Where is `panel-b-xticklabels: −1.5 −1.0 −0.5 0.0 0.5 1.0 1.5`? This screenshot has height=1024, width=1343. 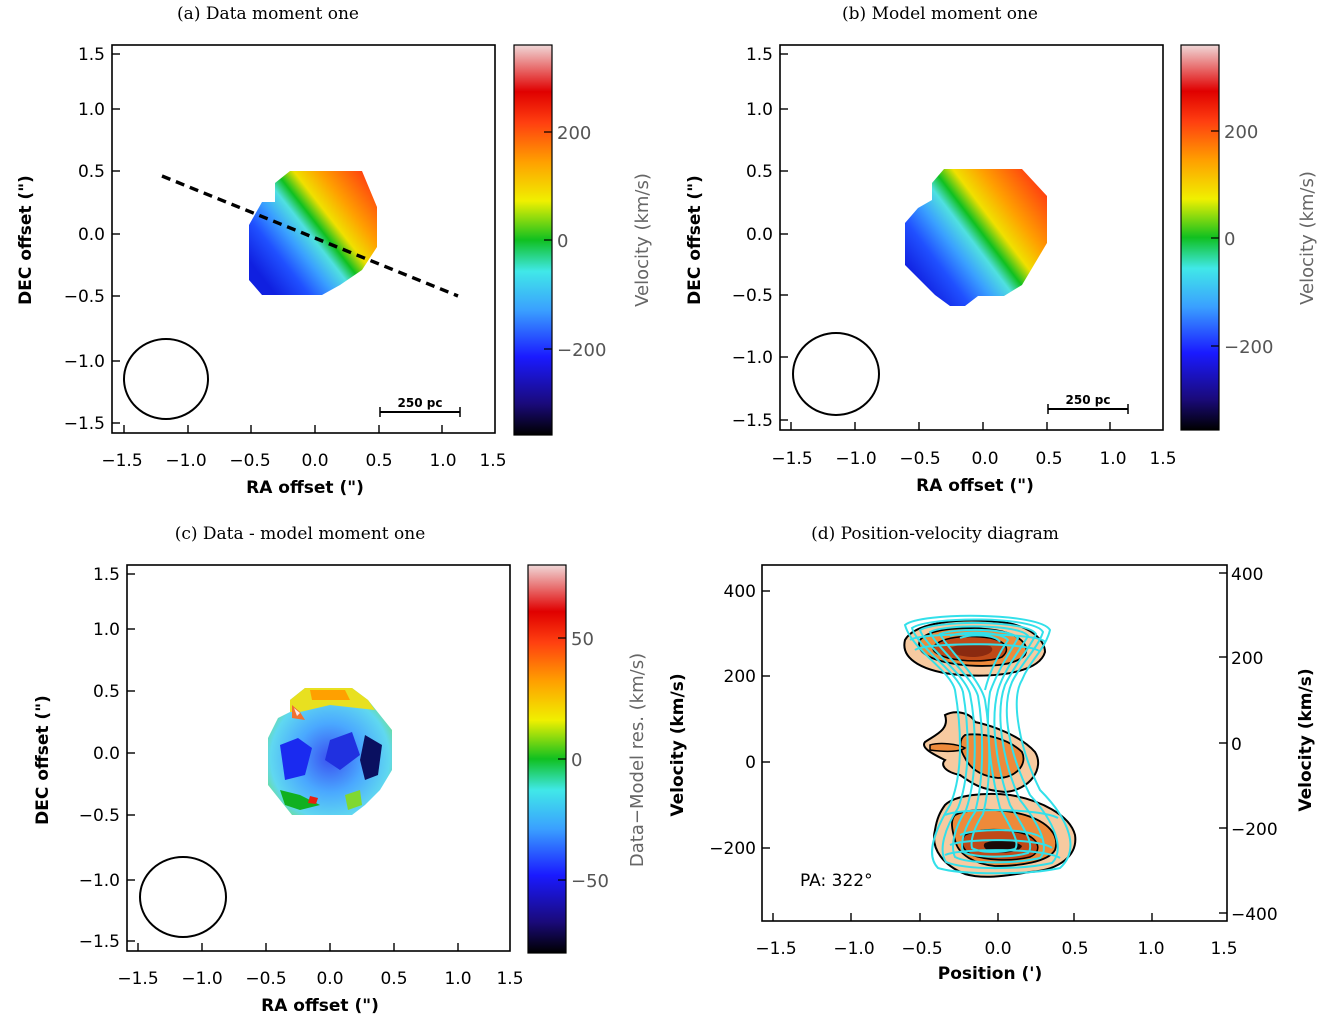
panel-b-xticklabels: −1.5 −1.0 −0.5 0.0 0.5 1.0 1.5 is located at coordinates (973, 459).